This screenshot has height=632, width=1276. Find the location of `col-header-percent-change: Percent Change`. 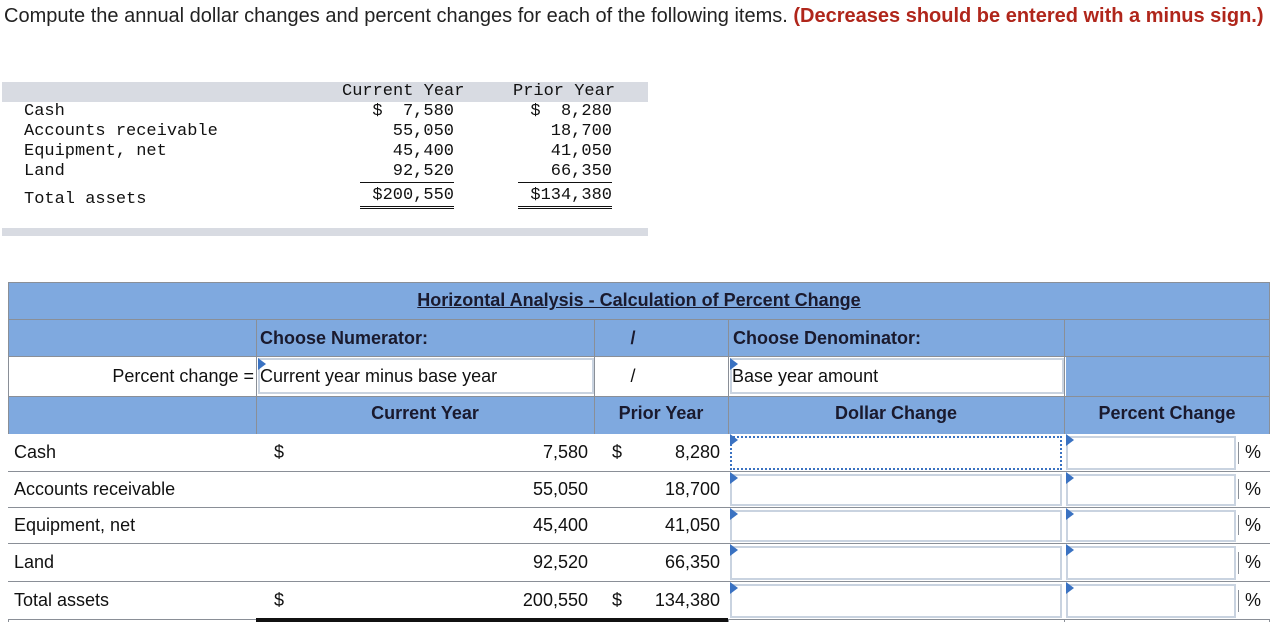

col-header-percent-change: Percent Change is located at coordinates (1167, 413).